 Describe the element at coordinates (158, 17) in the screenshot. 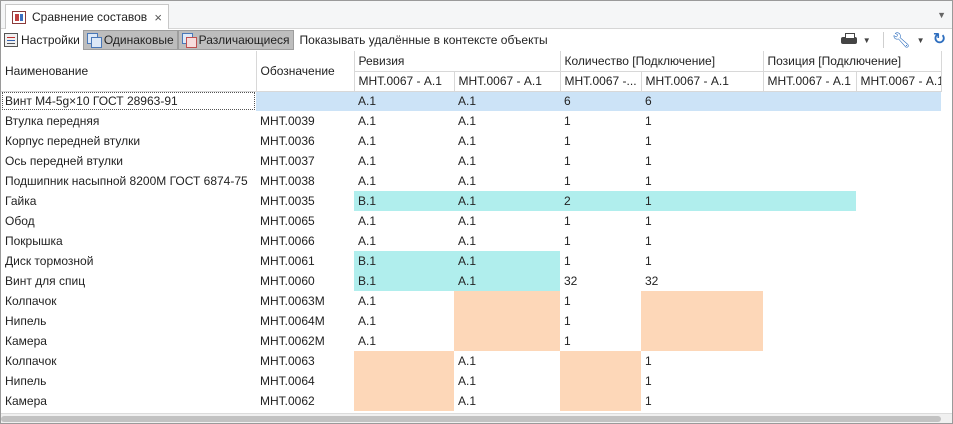

I see `close-icon: ×` at that location.